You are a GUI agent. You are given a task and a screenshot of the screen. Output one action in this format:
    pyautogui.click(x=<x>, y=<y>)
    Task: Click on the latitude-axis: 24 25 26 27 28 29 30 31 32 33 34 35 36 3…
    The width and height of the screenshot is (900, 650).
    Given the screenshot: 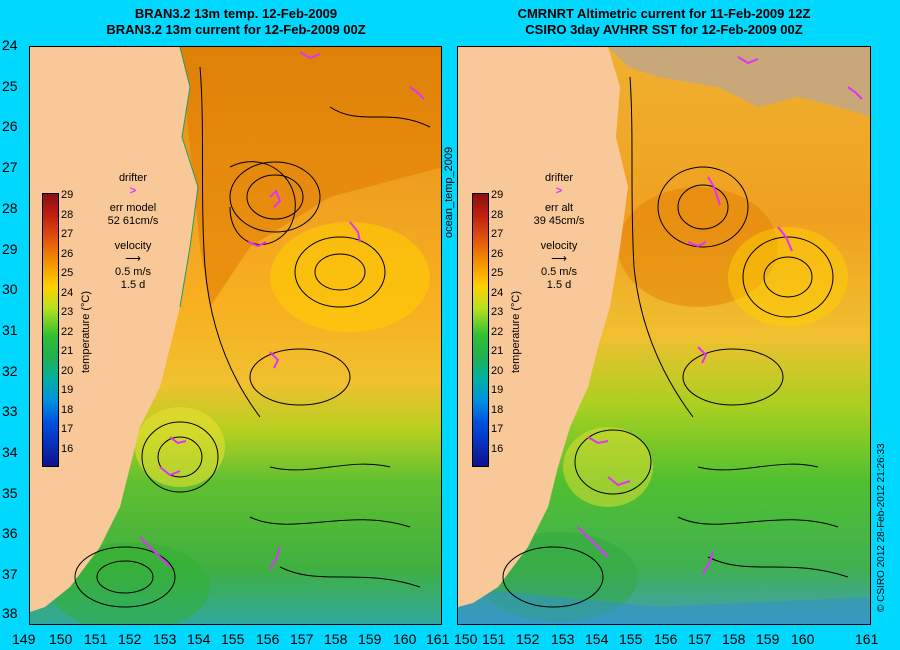 What is the action you would take?
    pyautogui.click(x=15, y=333)
    